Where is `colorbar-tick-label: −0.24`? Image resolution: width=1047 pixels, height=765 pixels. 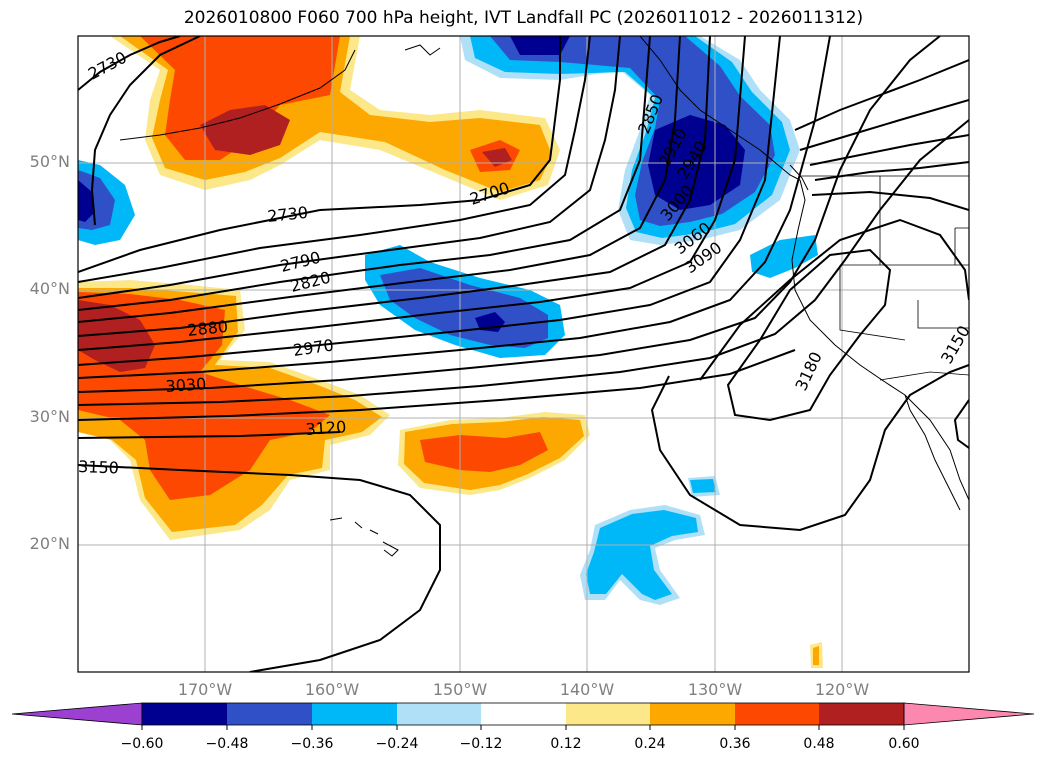
colorbar-tick-label: −0.24 is located at coordinates (397, 744).